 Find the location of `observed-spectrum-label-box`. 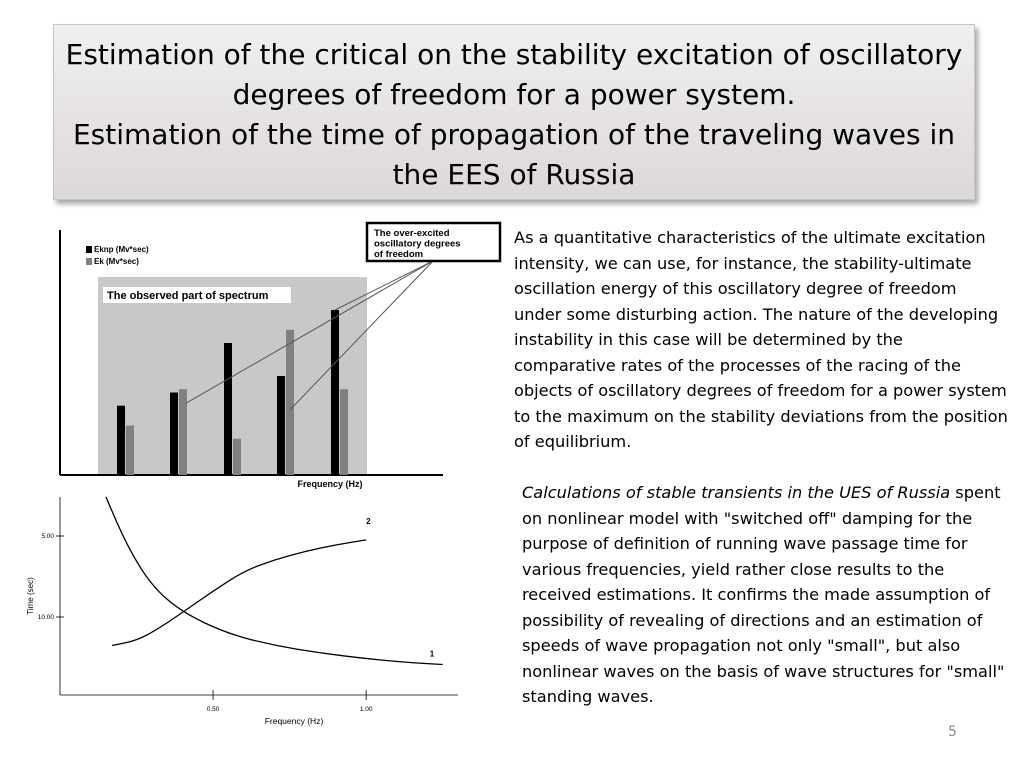

observed-spectrum-label-box is located at coordinates (197, 295).